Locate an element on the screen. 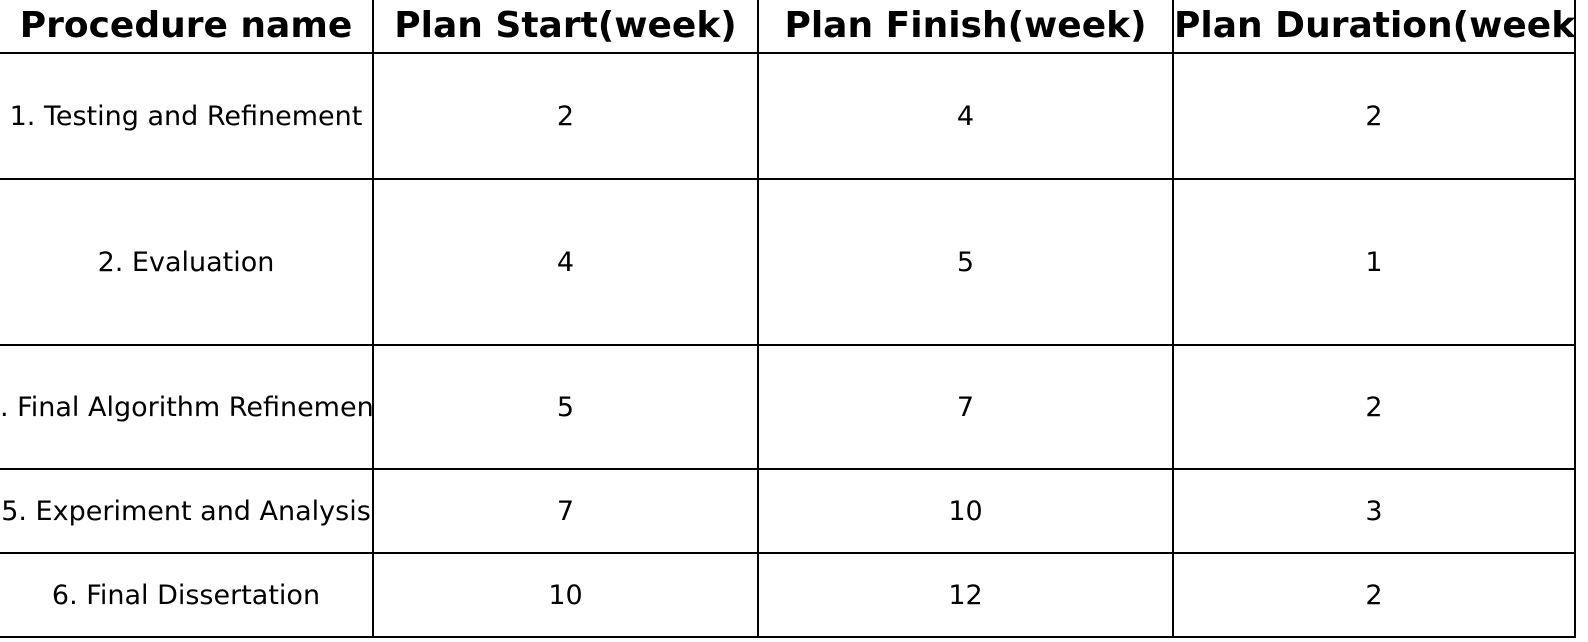 This screenshot has height=642, width=1588. table-row: 5. Experiment and Analysis 7 10 3 is located at coordinates (788, 511).